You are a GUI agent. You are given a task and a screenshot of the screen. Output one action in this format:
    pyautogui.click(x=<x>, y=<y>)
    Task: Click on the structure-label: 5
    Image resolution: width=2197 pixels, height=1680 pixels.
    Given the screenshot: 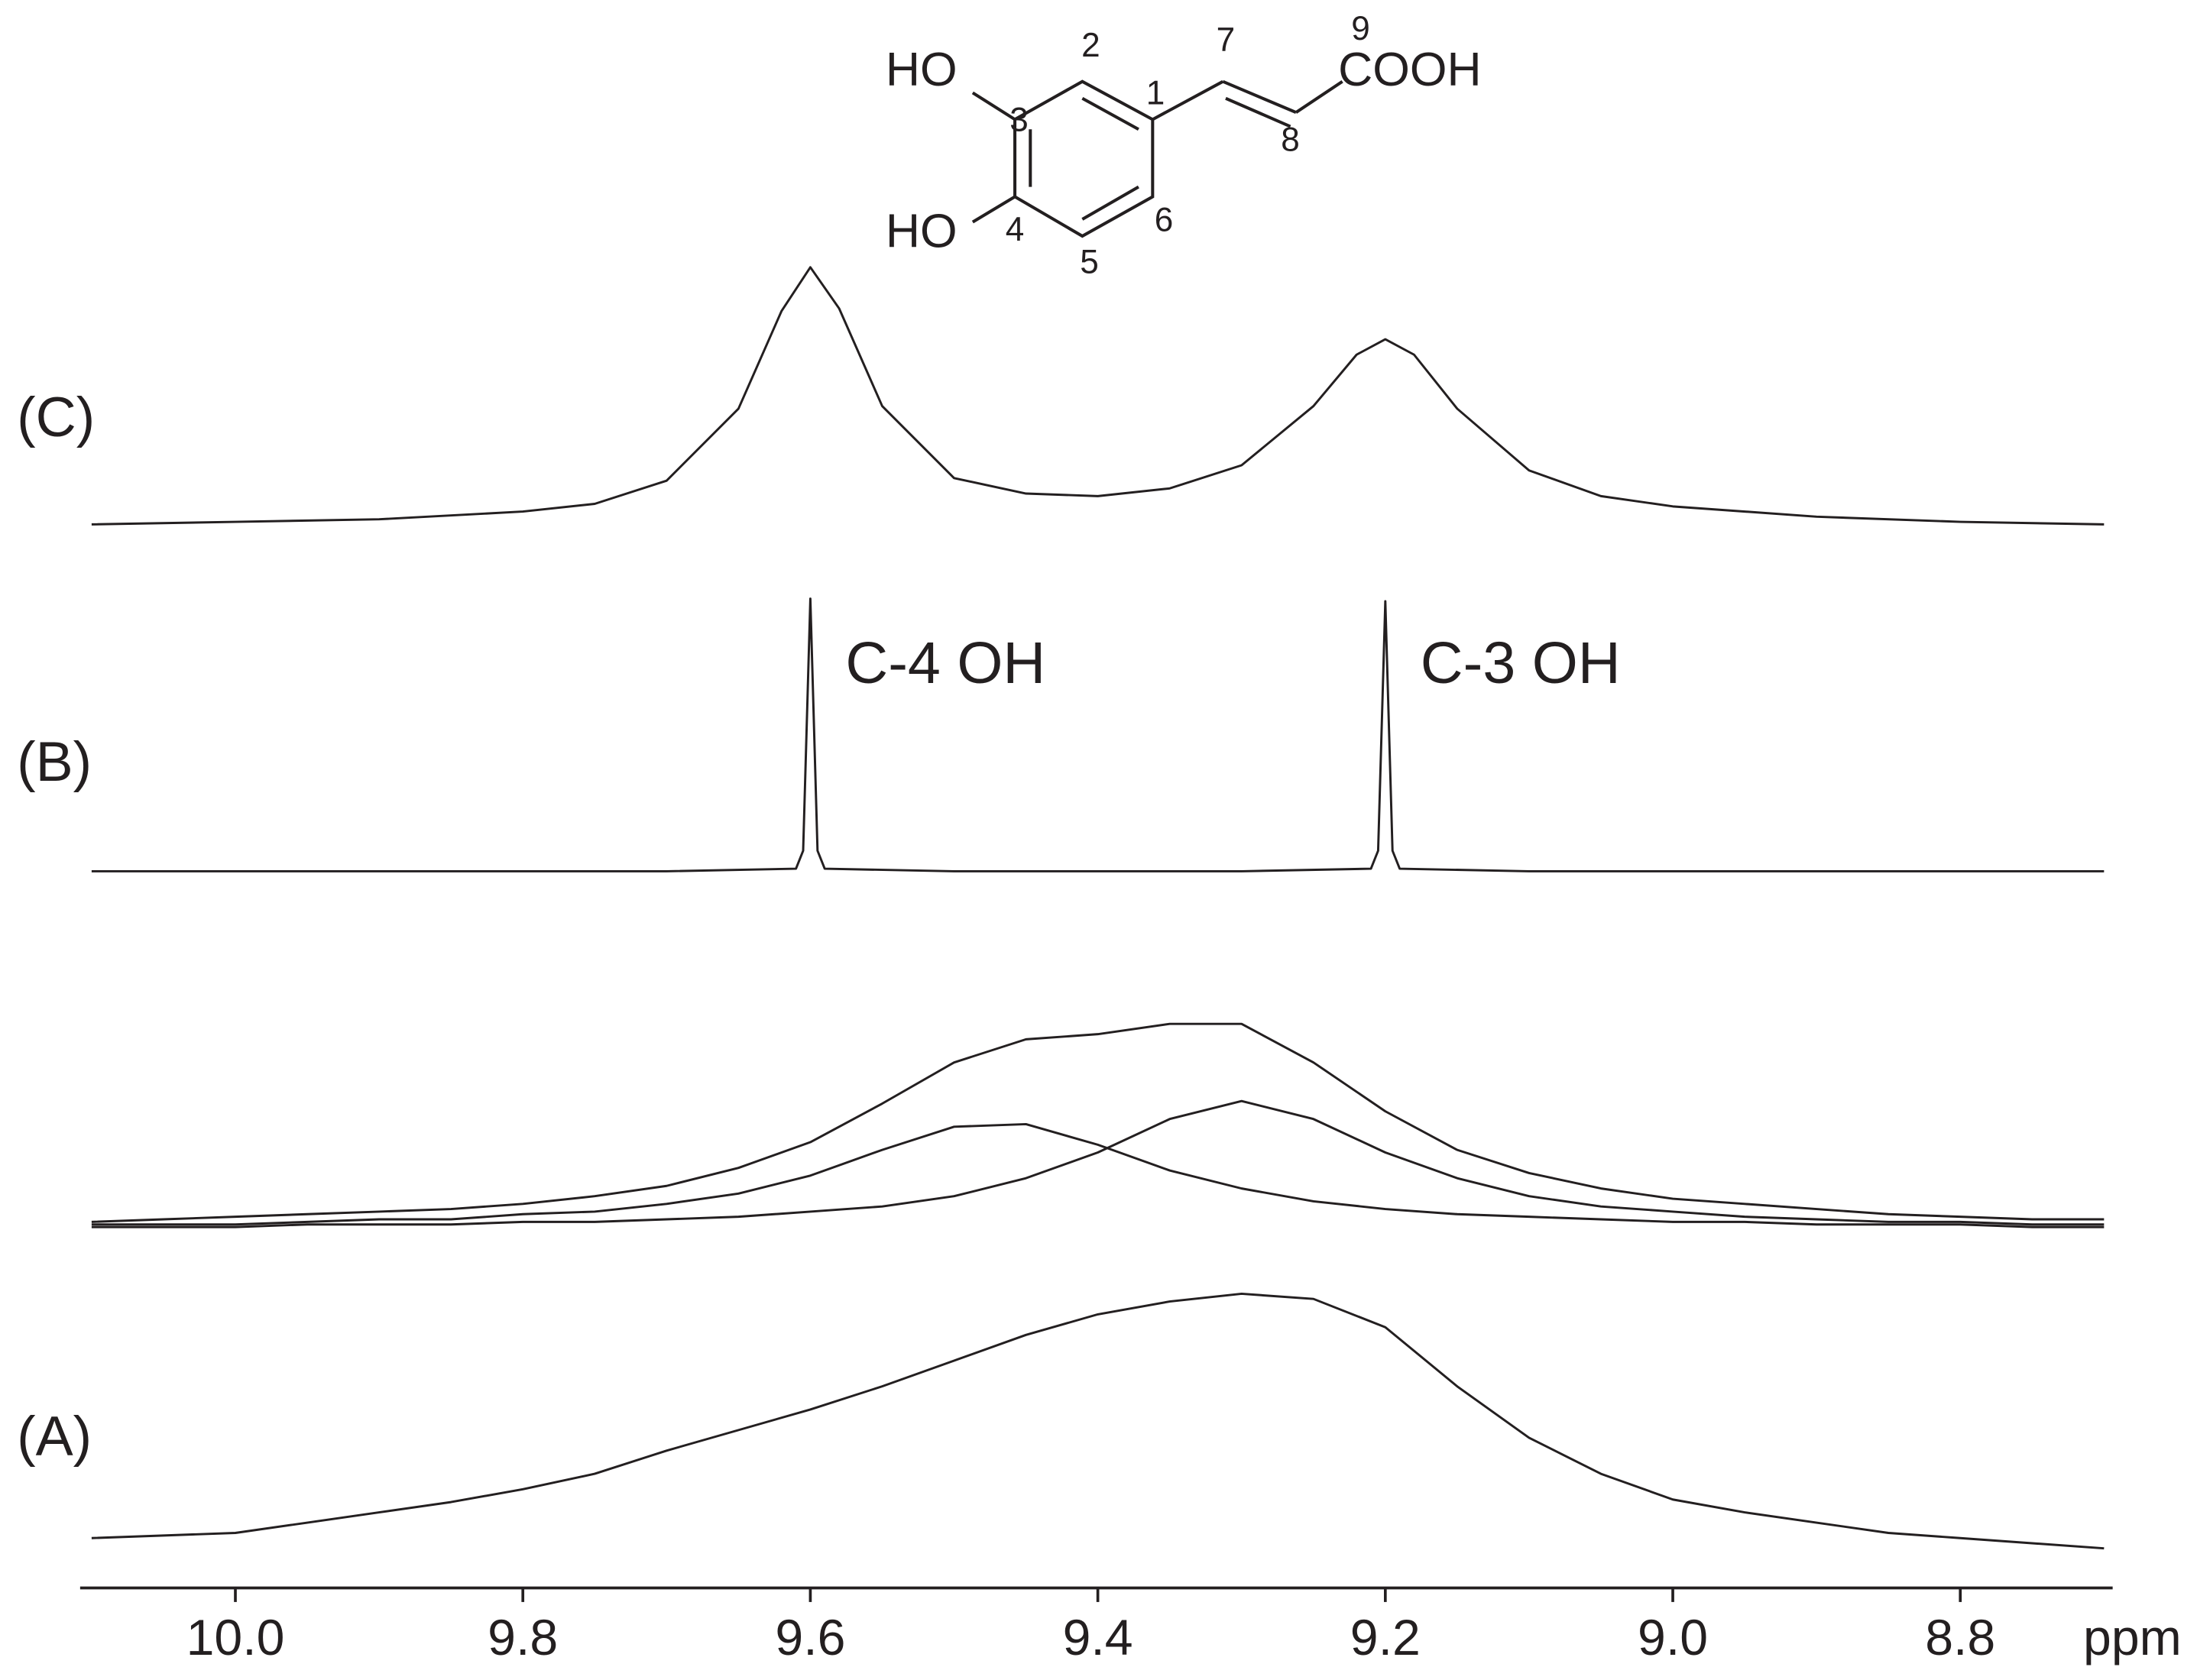 What is the action you would take?
    pyautogui.click(x=1089, y=261)
    